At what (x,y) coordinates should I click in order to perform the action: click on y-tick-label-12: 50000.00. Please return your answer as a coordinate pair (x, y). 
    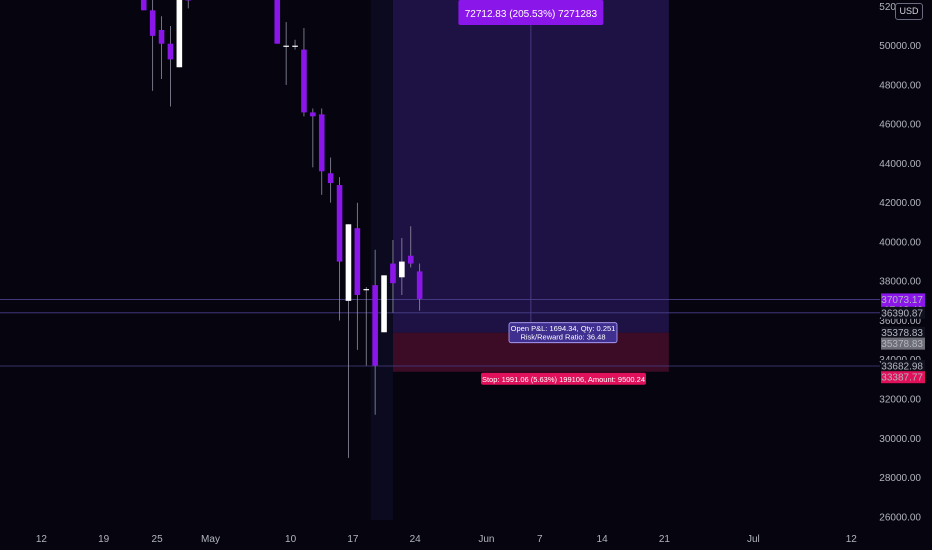
    Looking at the image, I should click on (900, 46).